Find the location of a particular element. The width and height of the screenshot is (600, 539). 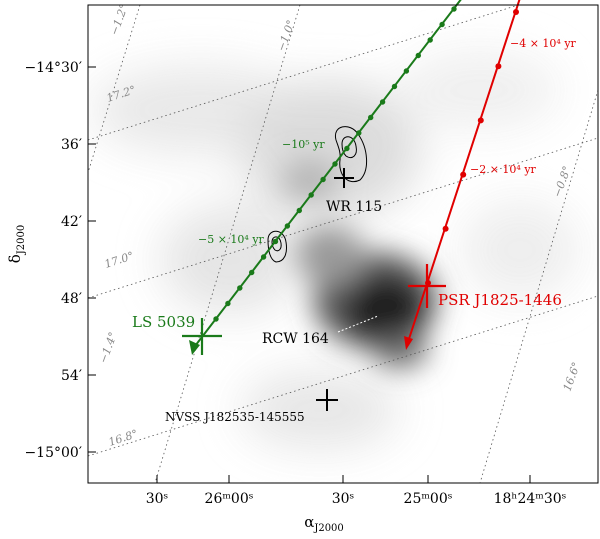

y-tick-label: 54′ is located at coordinates (71, 376).